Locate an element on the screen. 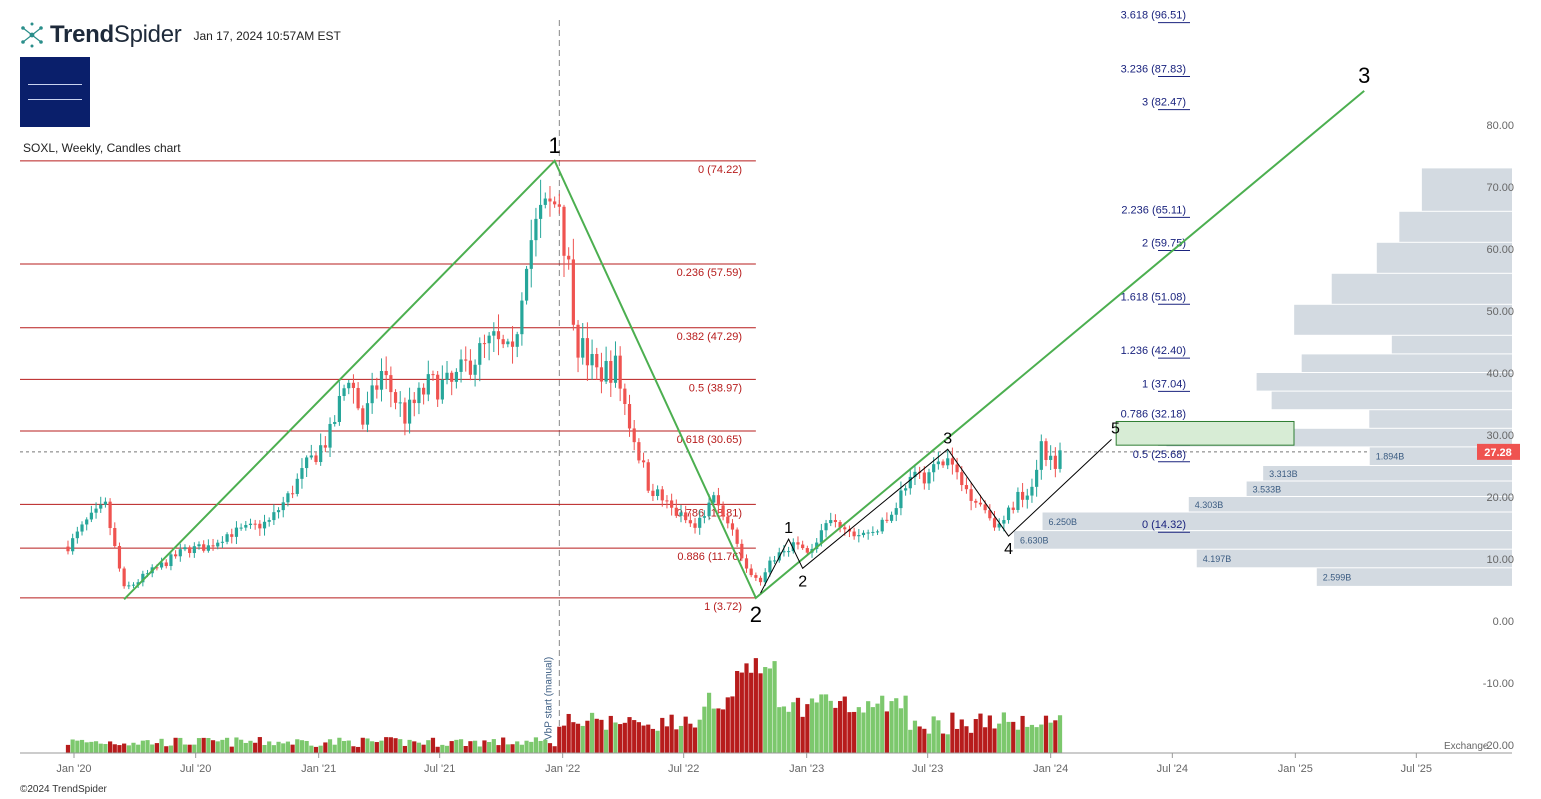  y-axis-tick-label: 30.00 is located at coordinates (1500, 436).